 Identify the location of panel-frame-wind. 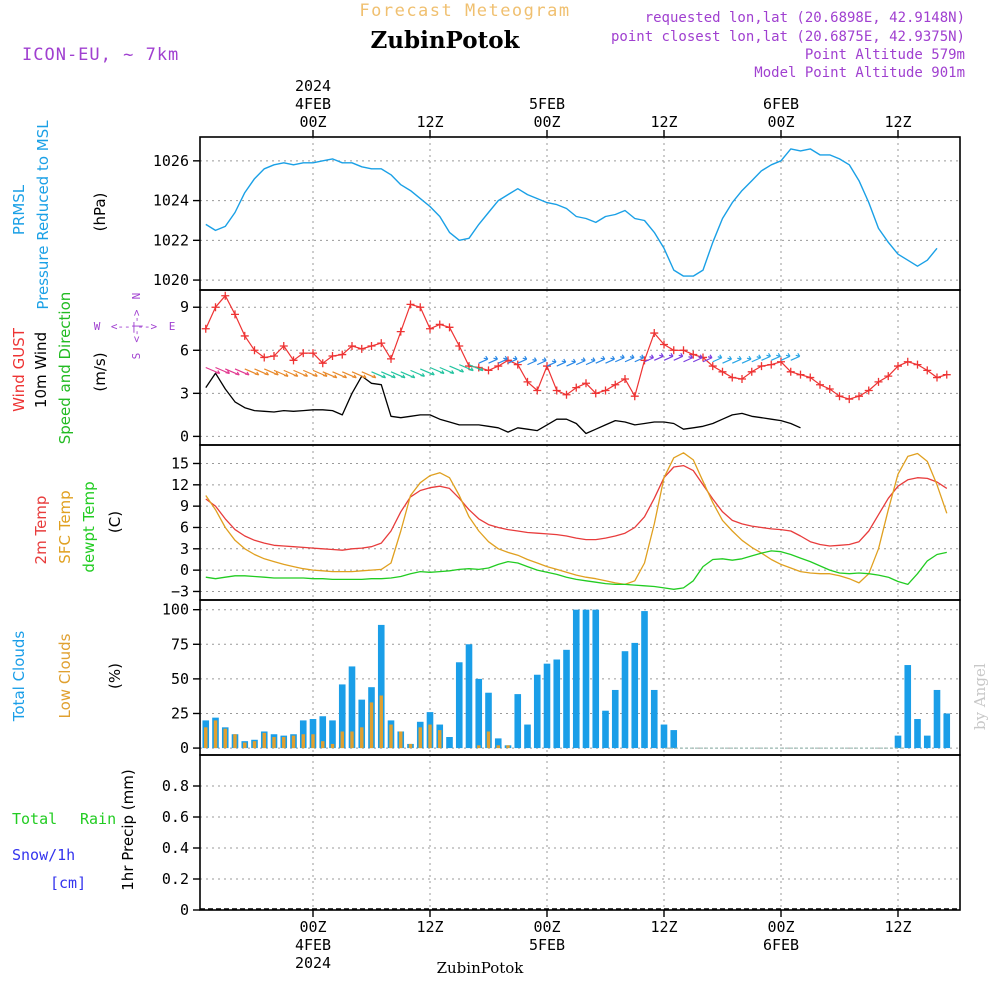
(580, 367).